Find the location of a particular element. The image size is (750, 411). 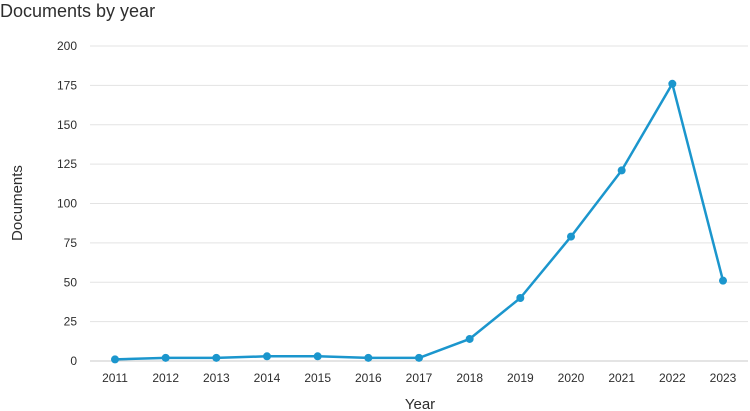

y-axis-ticks: 0 25 50 75 100 125 150 175 200 is located at coordinates (67, 203).